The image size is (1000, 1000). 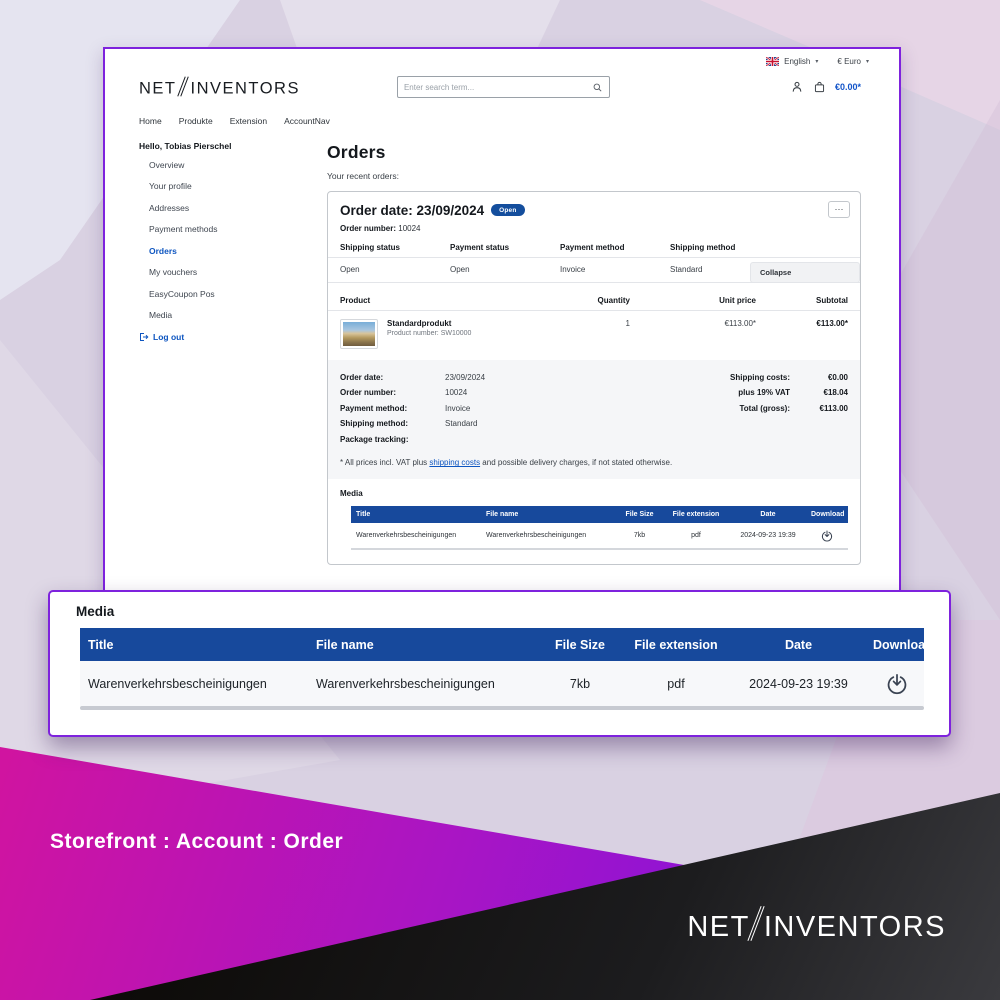 I want to click on search-input, so click(x=497, y=87).